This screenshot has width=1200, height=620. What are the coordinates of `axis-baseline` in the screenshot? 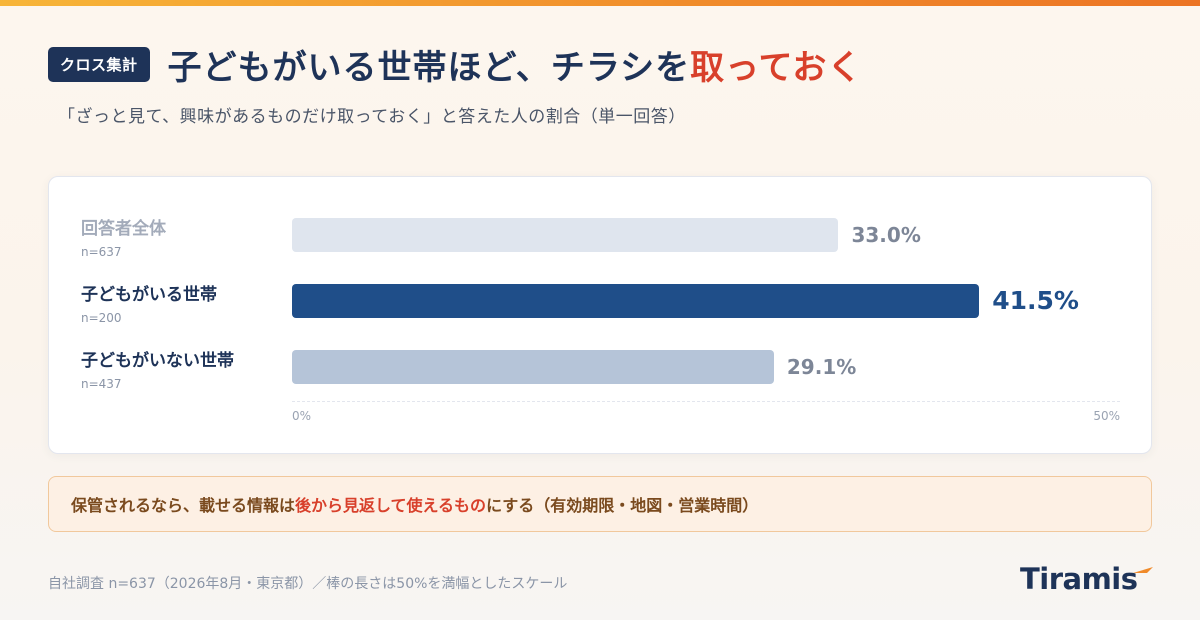 It's located at (706, 401).